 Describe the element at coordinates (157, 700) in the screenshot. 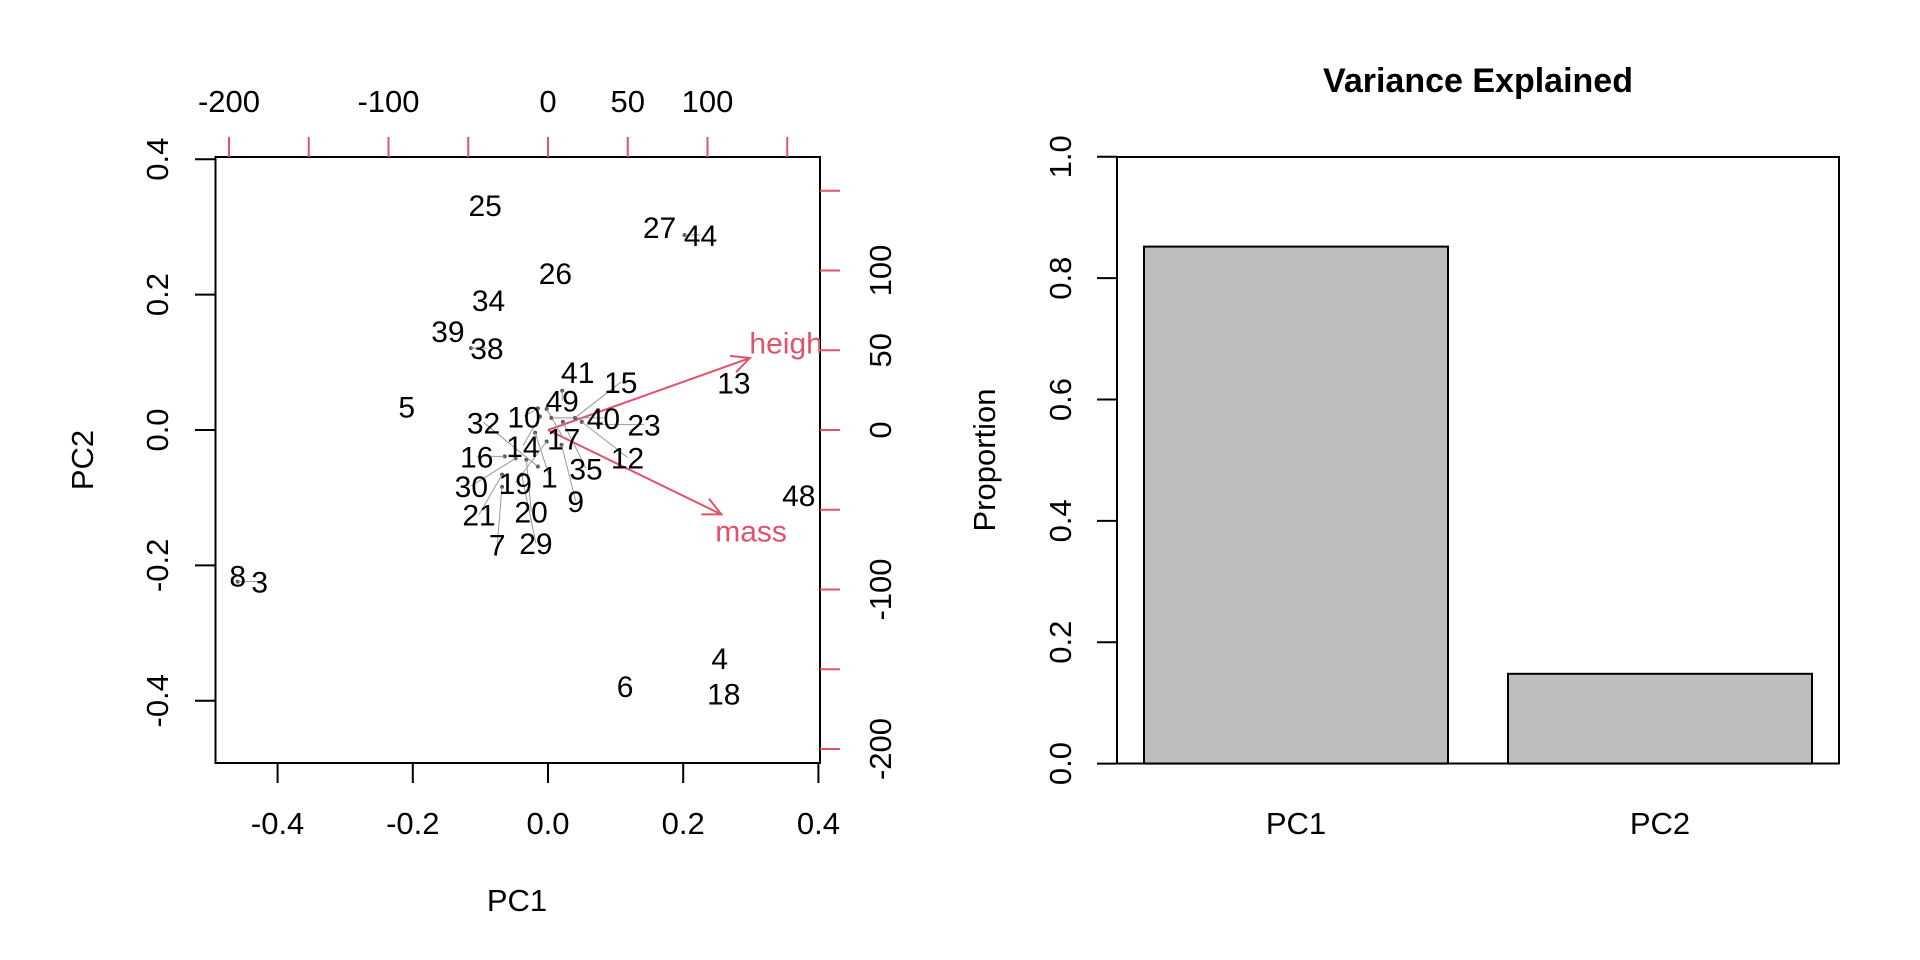

I see `y-tick-label: -0.4` at that location.